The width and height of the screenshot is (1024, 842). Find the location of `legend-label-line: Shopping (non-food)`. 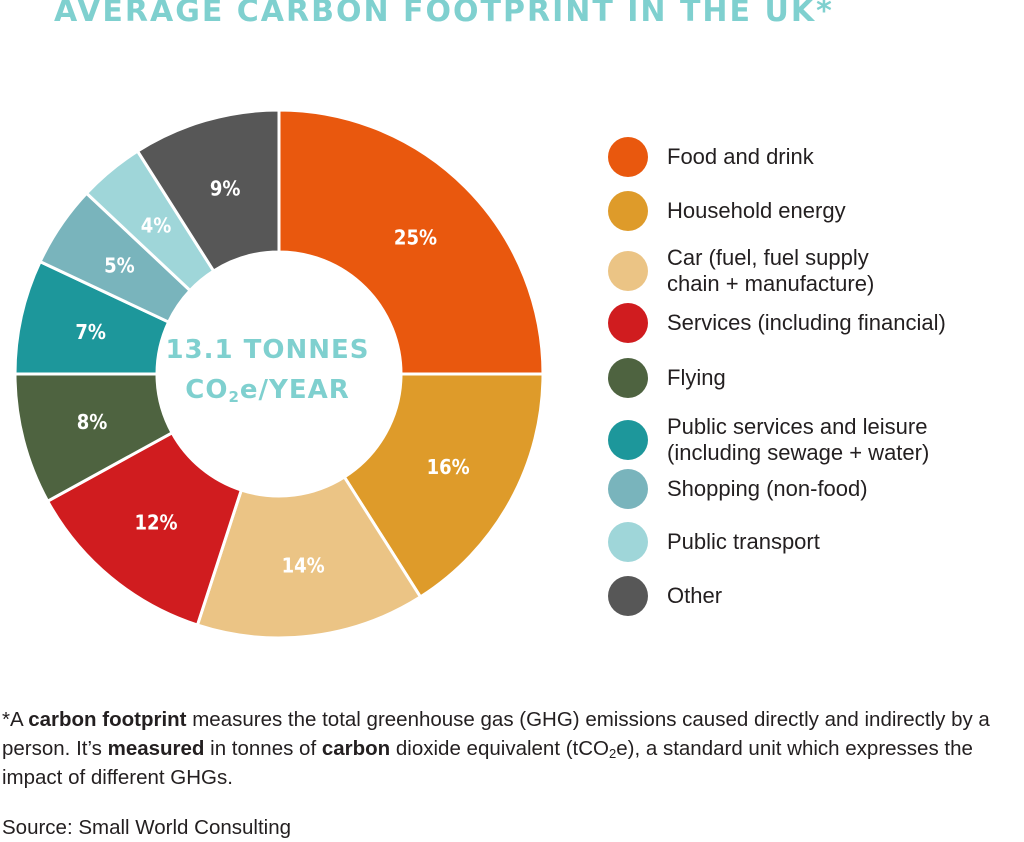

legend-label-line: Shopping (non-food) is located at coordinates (767, 488).